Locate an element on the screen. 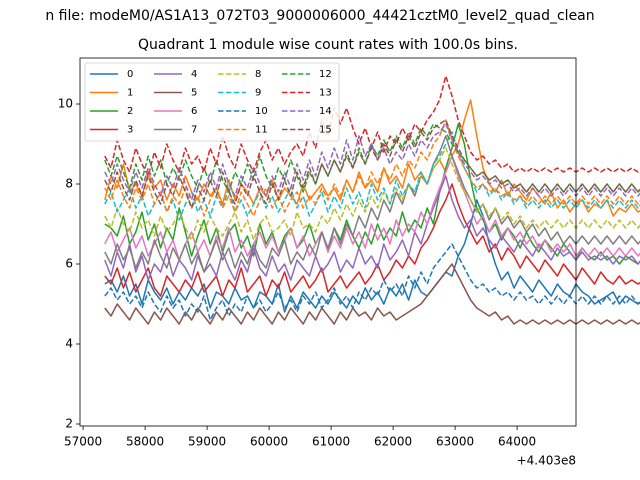  legend-entry-12: 12 is located at coordinates (307, 74).